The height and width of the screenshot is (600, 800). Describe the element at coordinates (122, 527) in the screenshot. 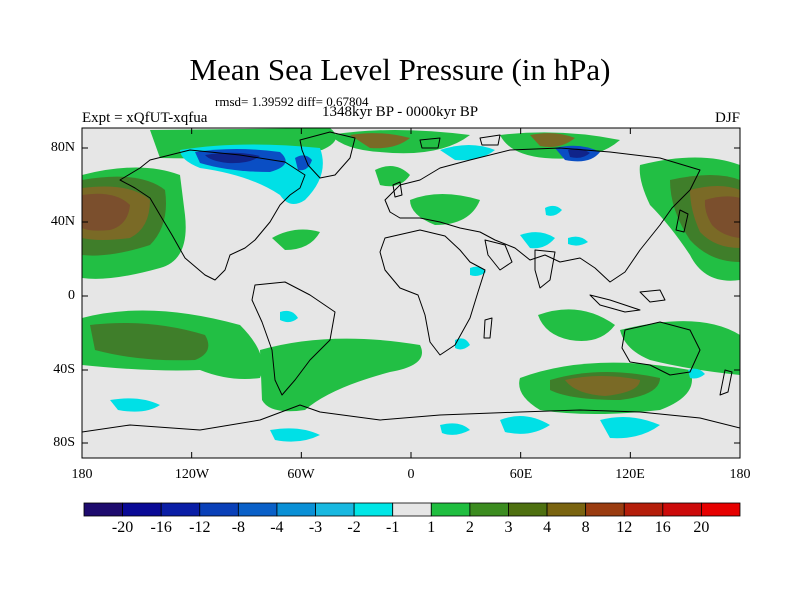

I see `colorbar-label: -20` at that location.